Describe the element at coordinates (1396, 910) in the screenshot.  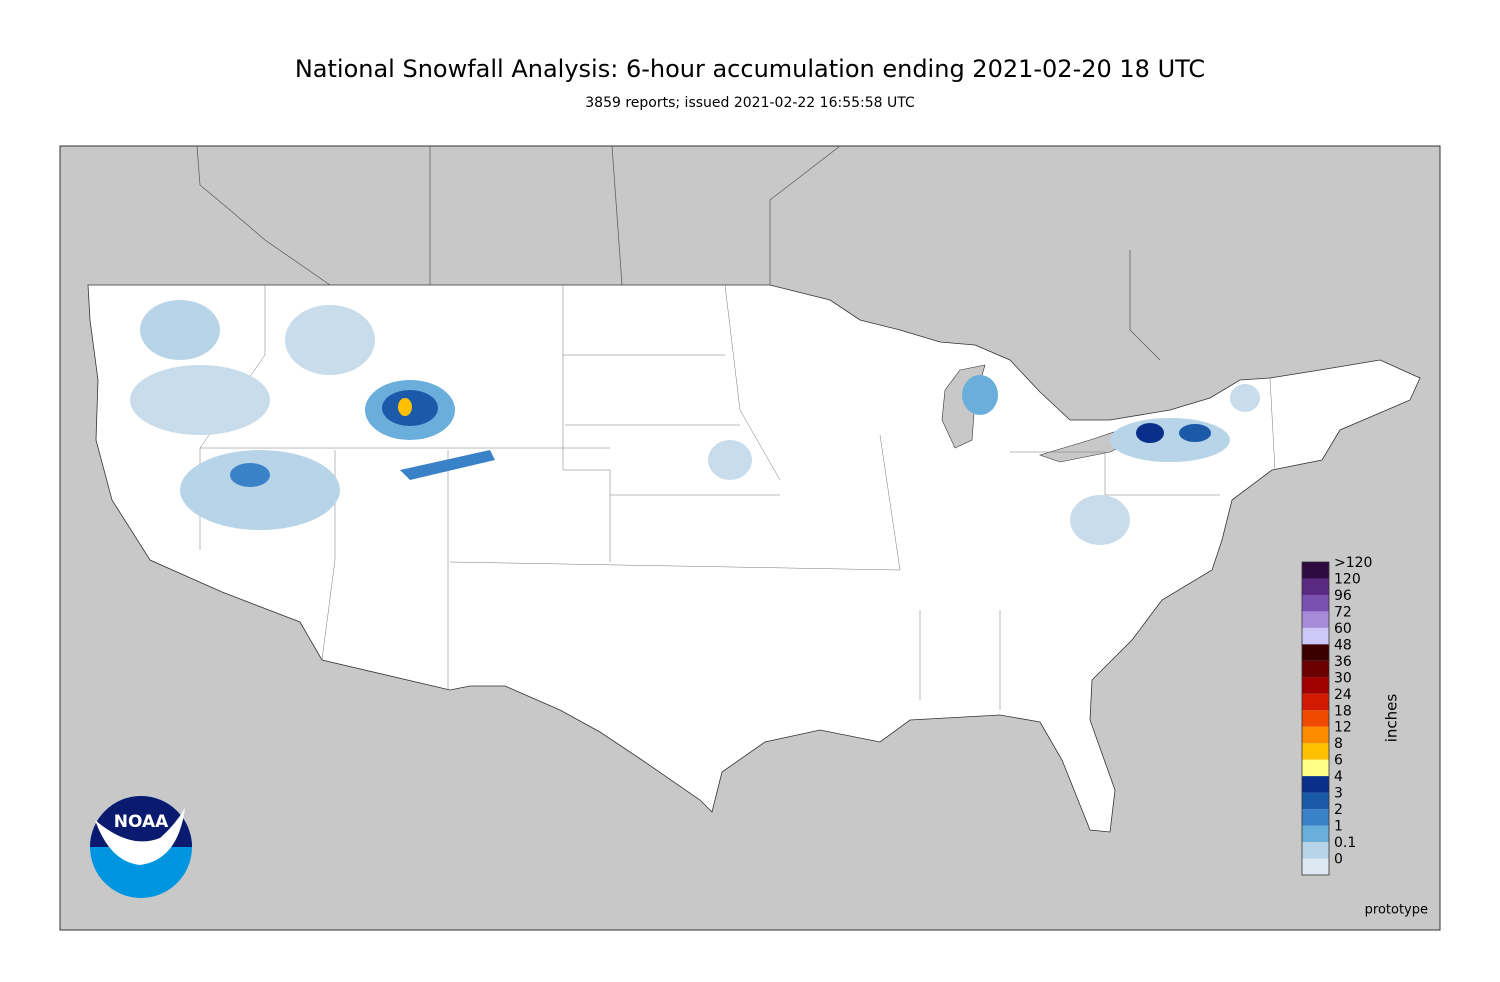
I see `prototype-note: prototype` at that location.